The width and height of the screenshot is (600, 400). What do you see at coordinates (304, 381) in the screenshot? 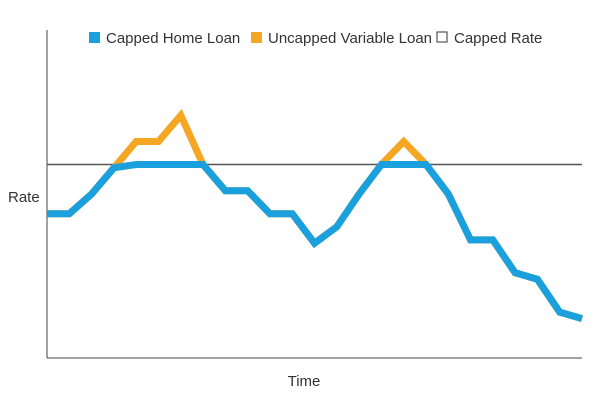
I see `x-axis-label: Time` at bounding box center [304, 381].